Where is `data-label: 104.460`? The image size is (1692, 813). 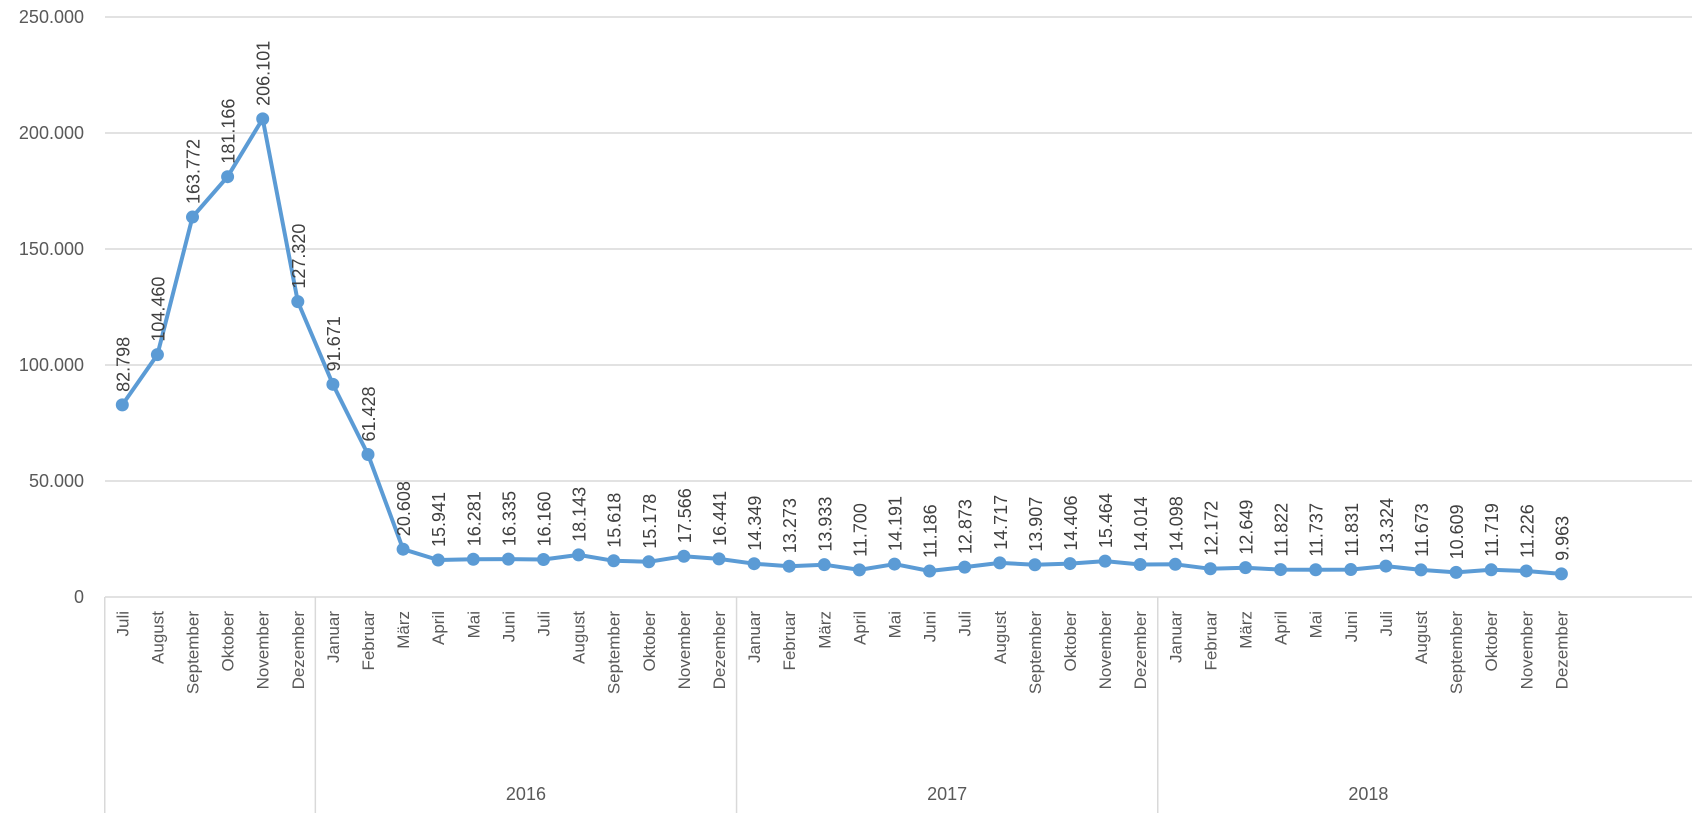 data-label: 104.460 is located at coordinates (158, 309).